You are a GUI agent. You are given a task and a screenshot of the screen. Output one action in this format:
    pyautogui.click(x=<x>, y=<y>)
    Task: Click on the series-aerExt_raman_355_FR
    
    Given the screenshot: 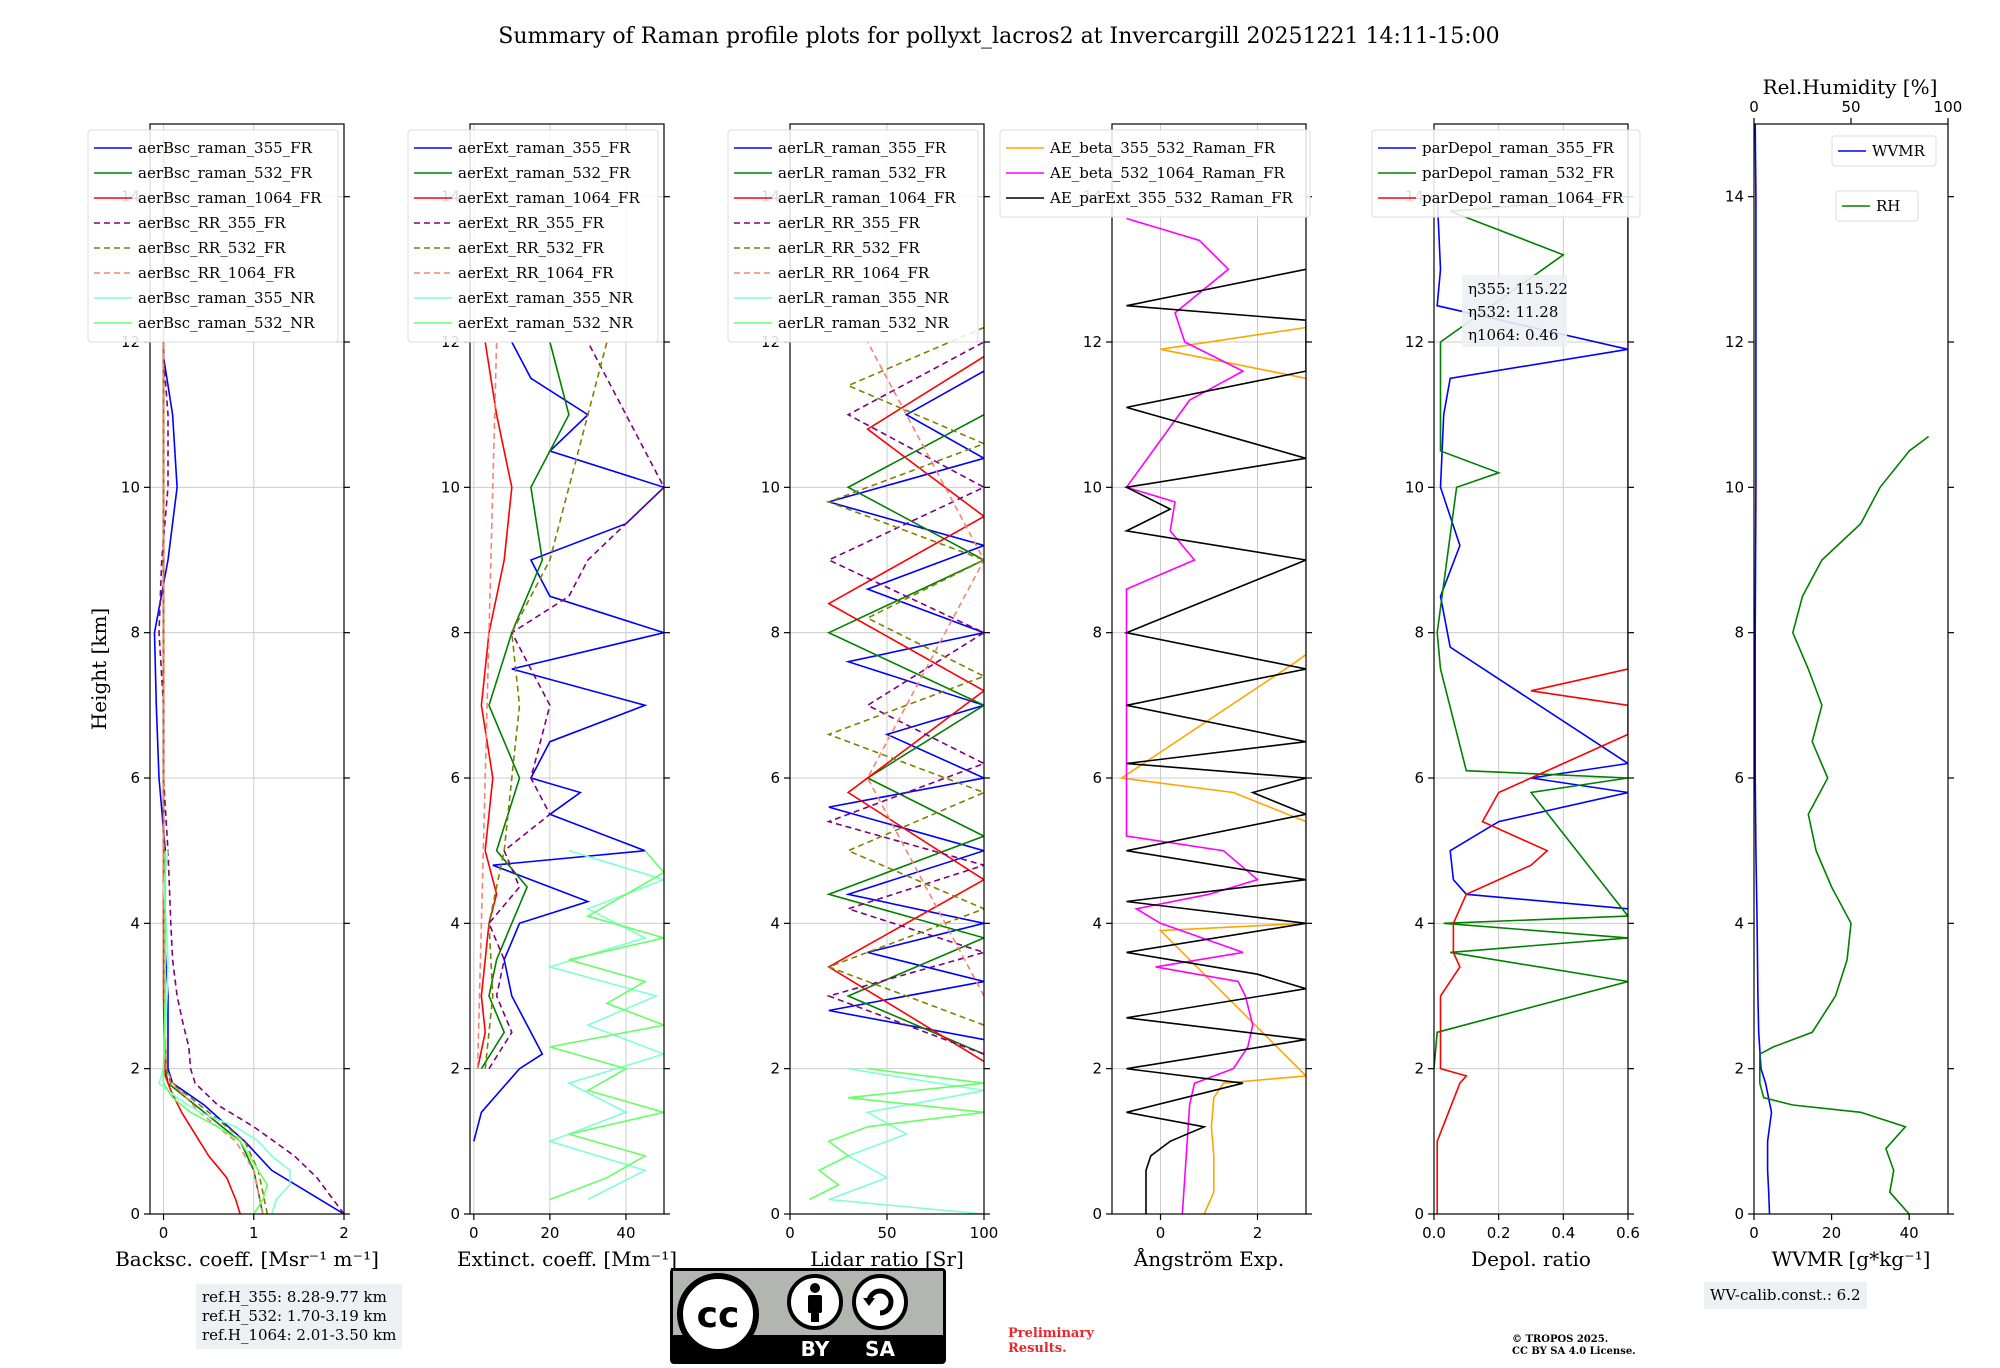 What is the action you would take?
    pyautogui.click(x=568, y=741)
    